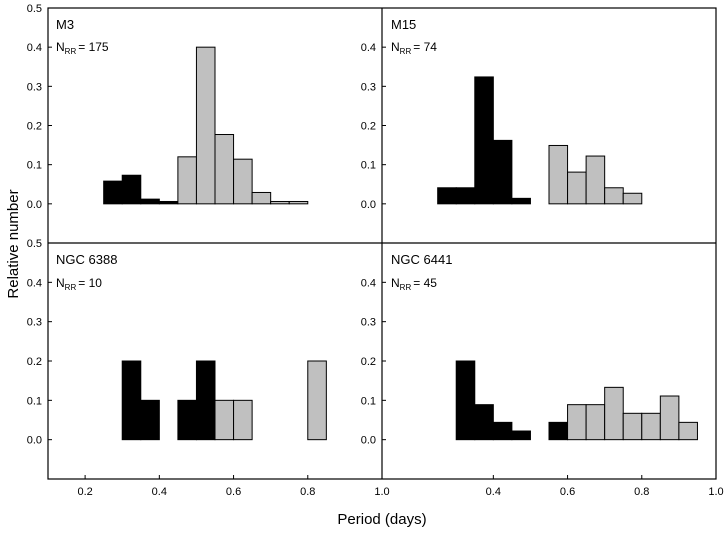 Image resolution: width=727 pixels, height=533 pixels. I want to click on y-tick-label-mid-bottom-0: 0.4, so click(368, 283).